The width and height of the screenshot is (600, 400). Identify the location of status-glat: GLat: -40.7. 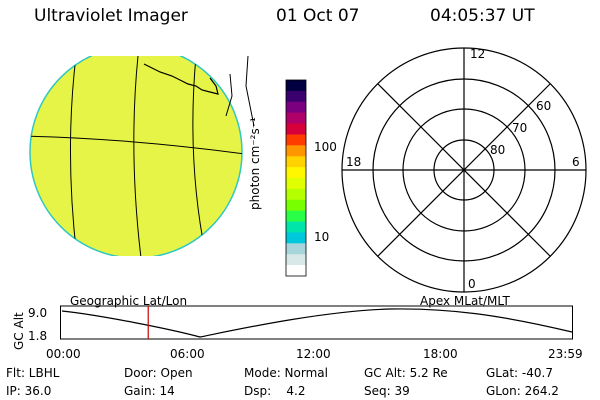
(519, 373).